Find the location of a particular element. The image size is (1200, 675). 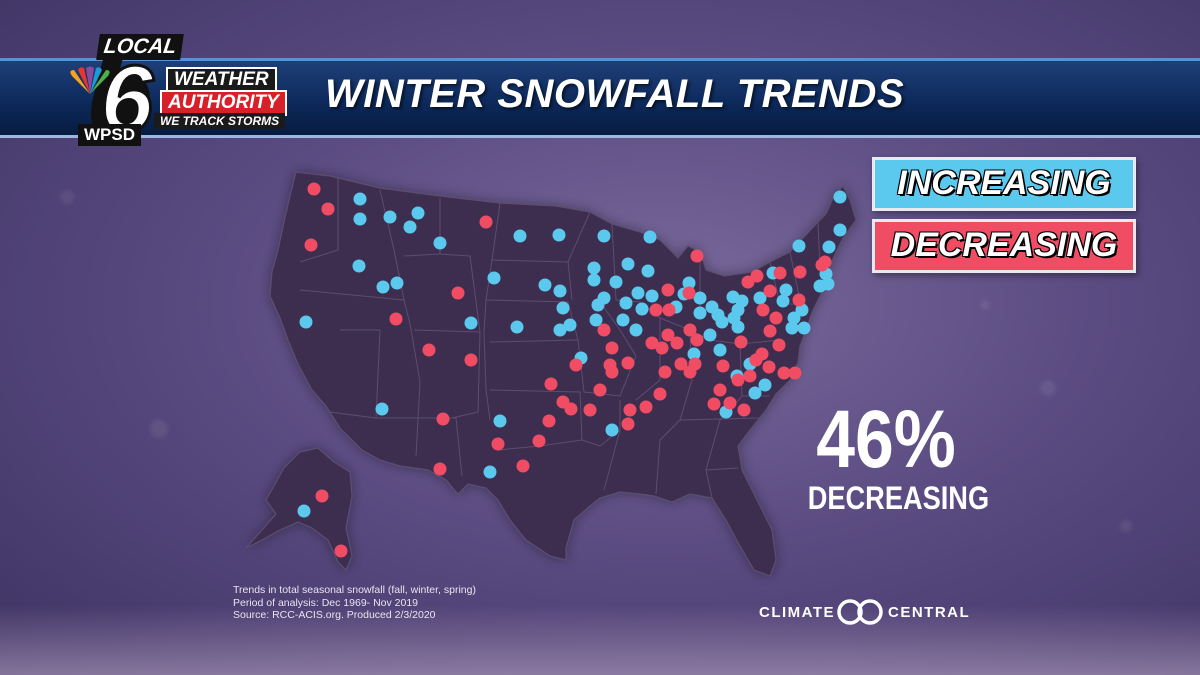

background-bottom-band is located at coordinates (600, 640).